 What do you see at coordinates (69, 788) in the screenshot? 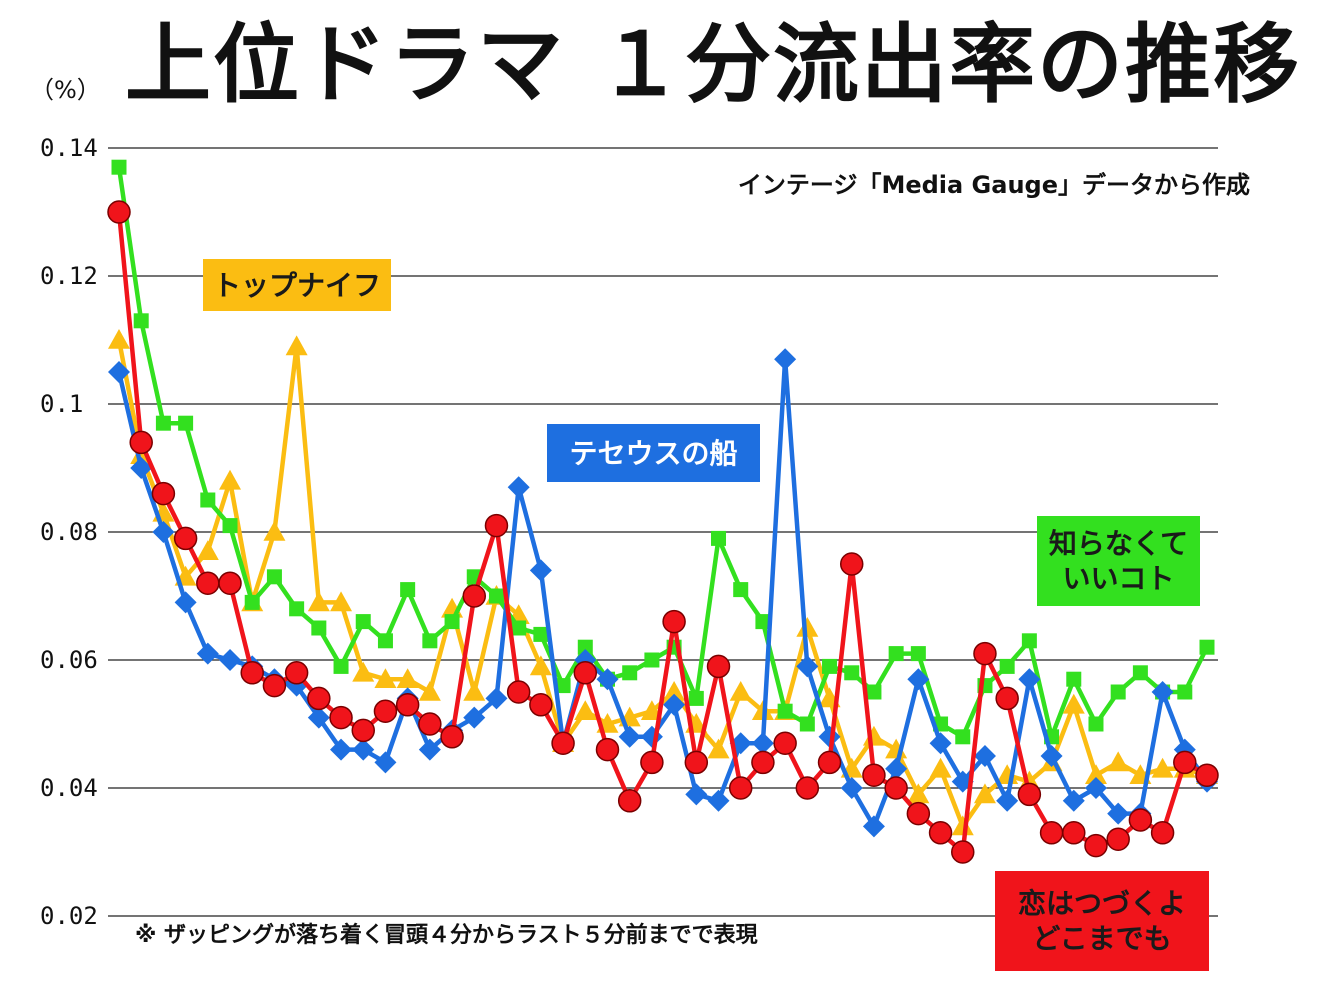
I see `y-tick-label: 0.04` at bounding box center [69, 788].